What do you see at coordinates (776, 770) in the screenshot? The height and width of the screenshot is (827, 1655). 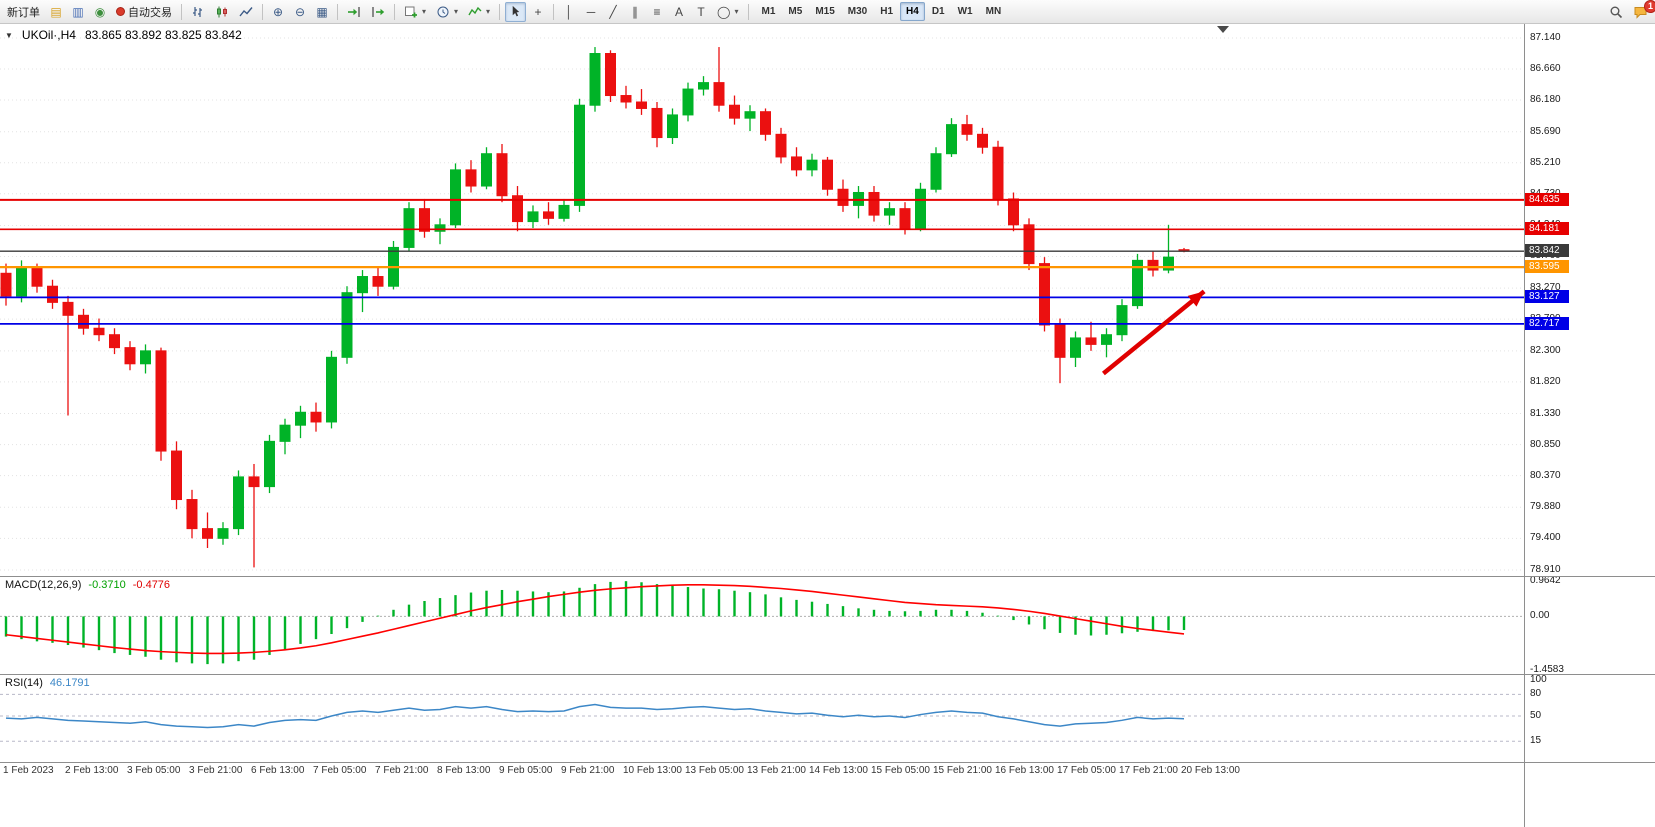 I see `time-axis-label: 13 Feb 21:00` at bounding box center [776, 770].